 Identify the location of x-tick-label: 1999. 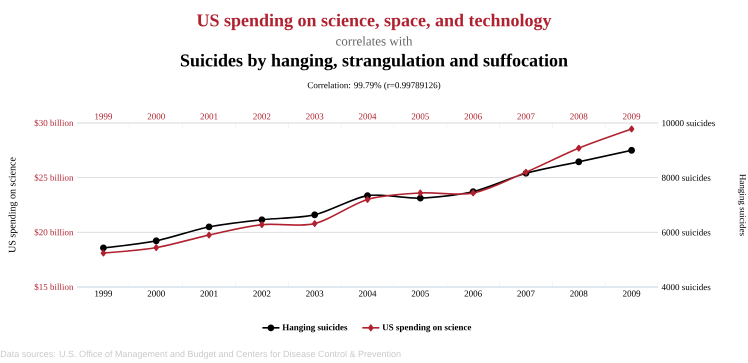
(103, 116).